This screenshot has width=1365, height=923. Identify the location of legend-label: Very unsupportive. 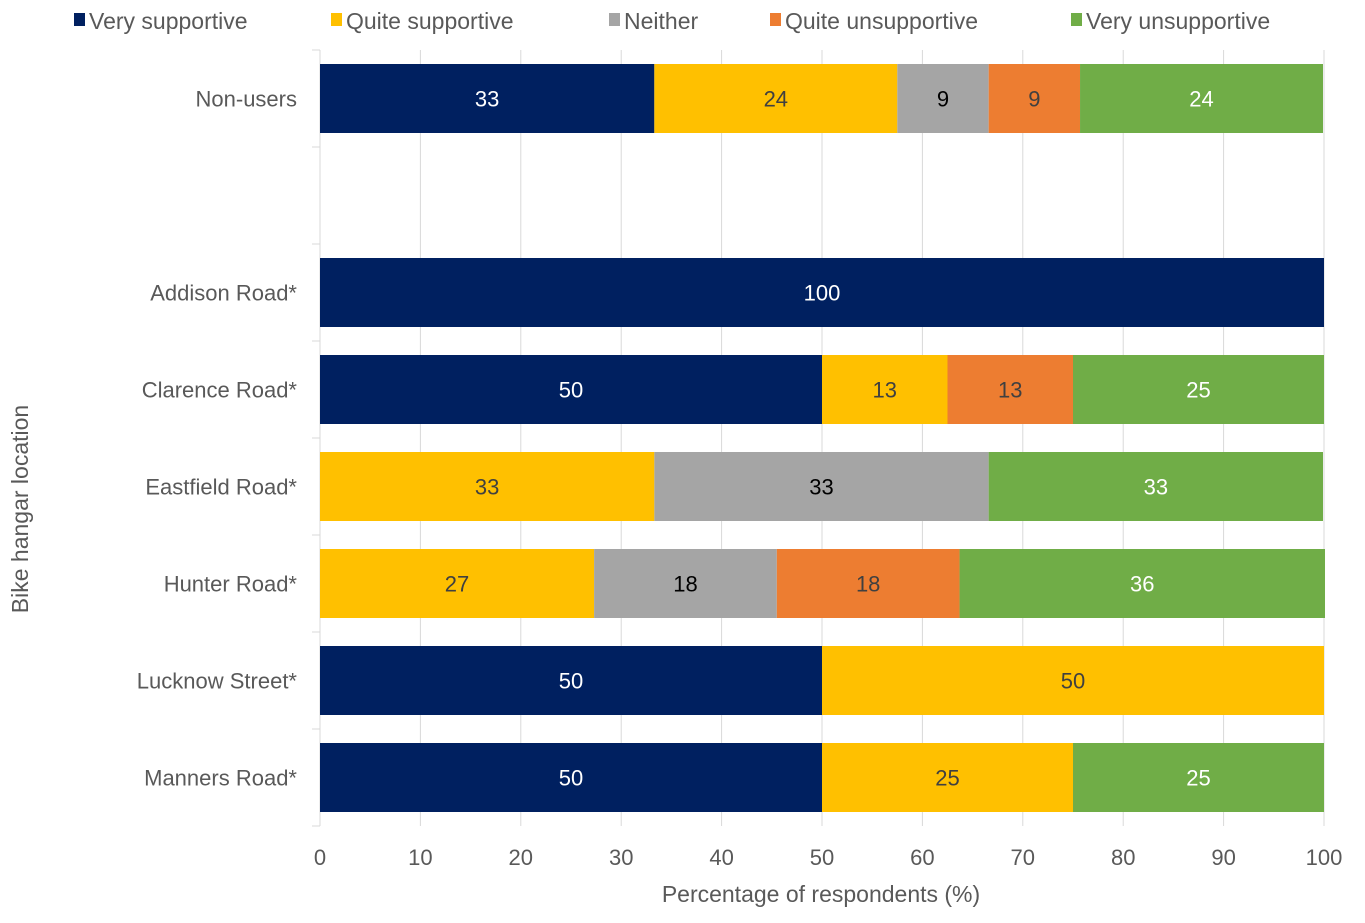
(1178, 21).